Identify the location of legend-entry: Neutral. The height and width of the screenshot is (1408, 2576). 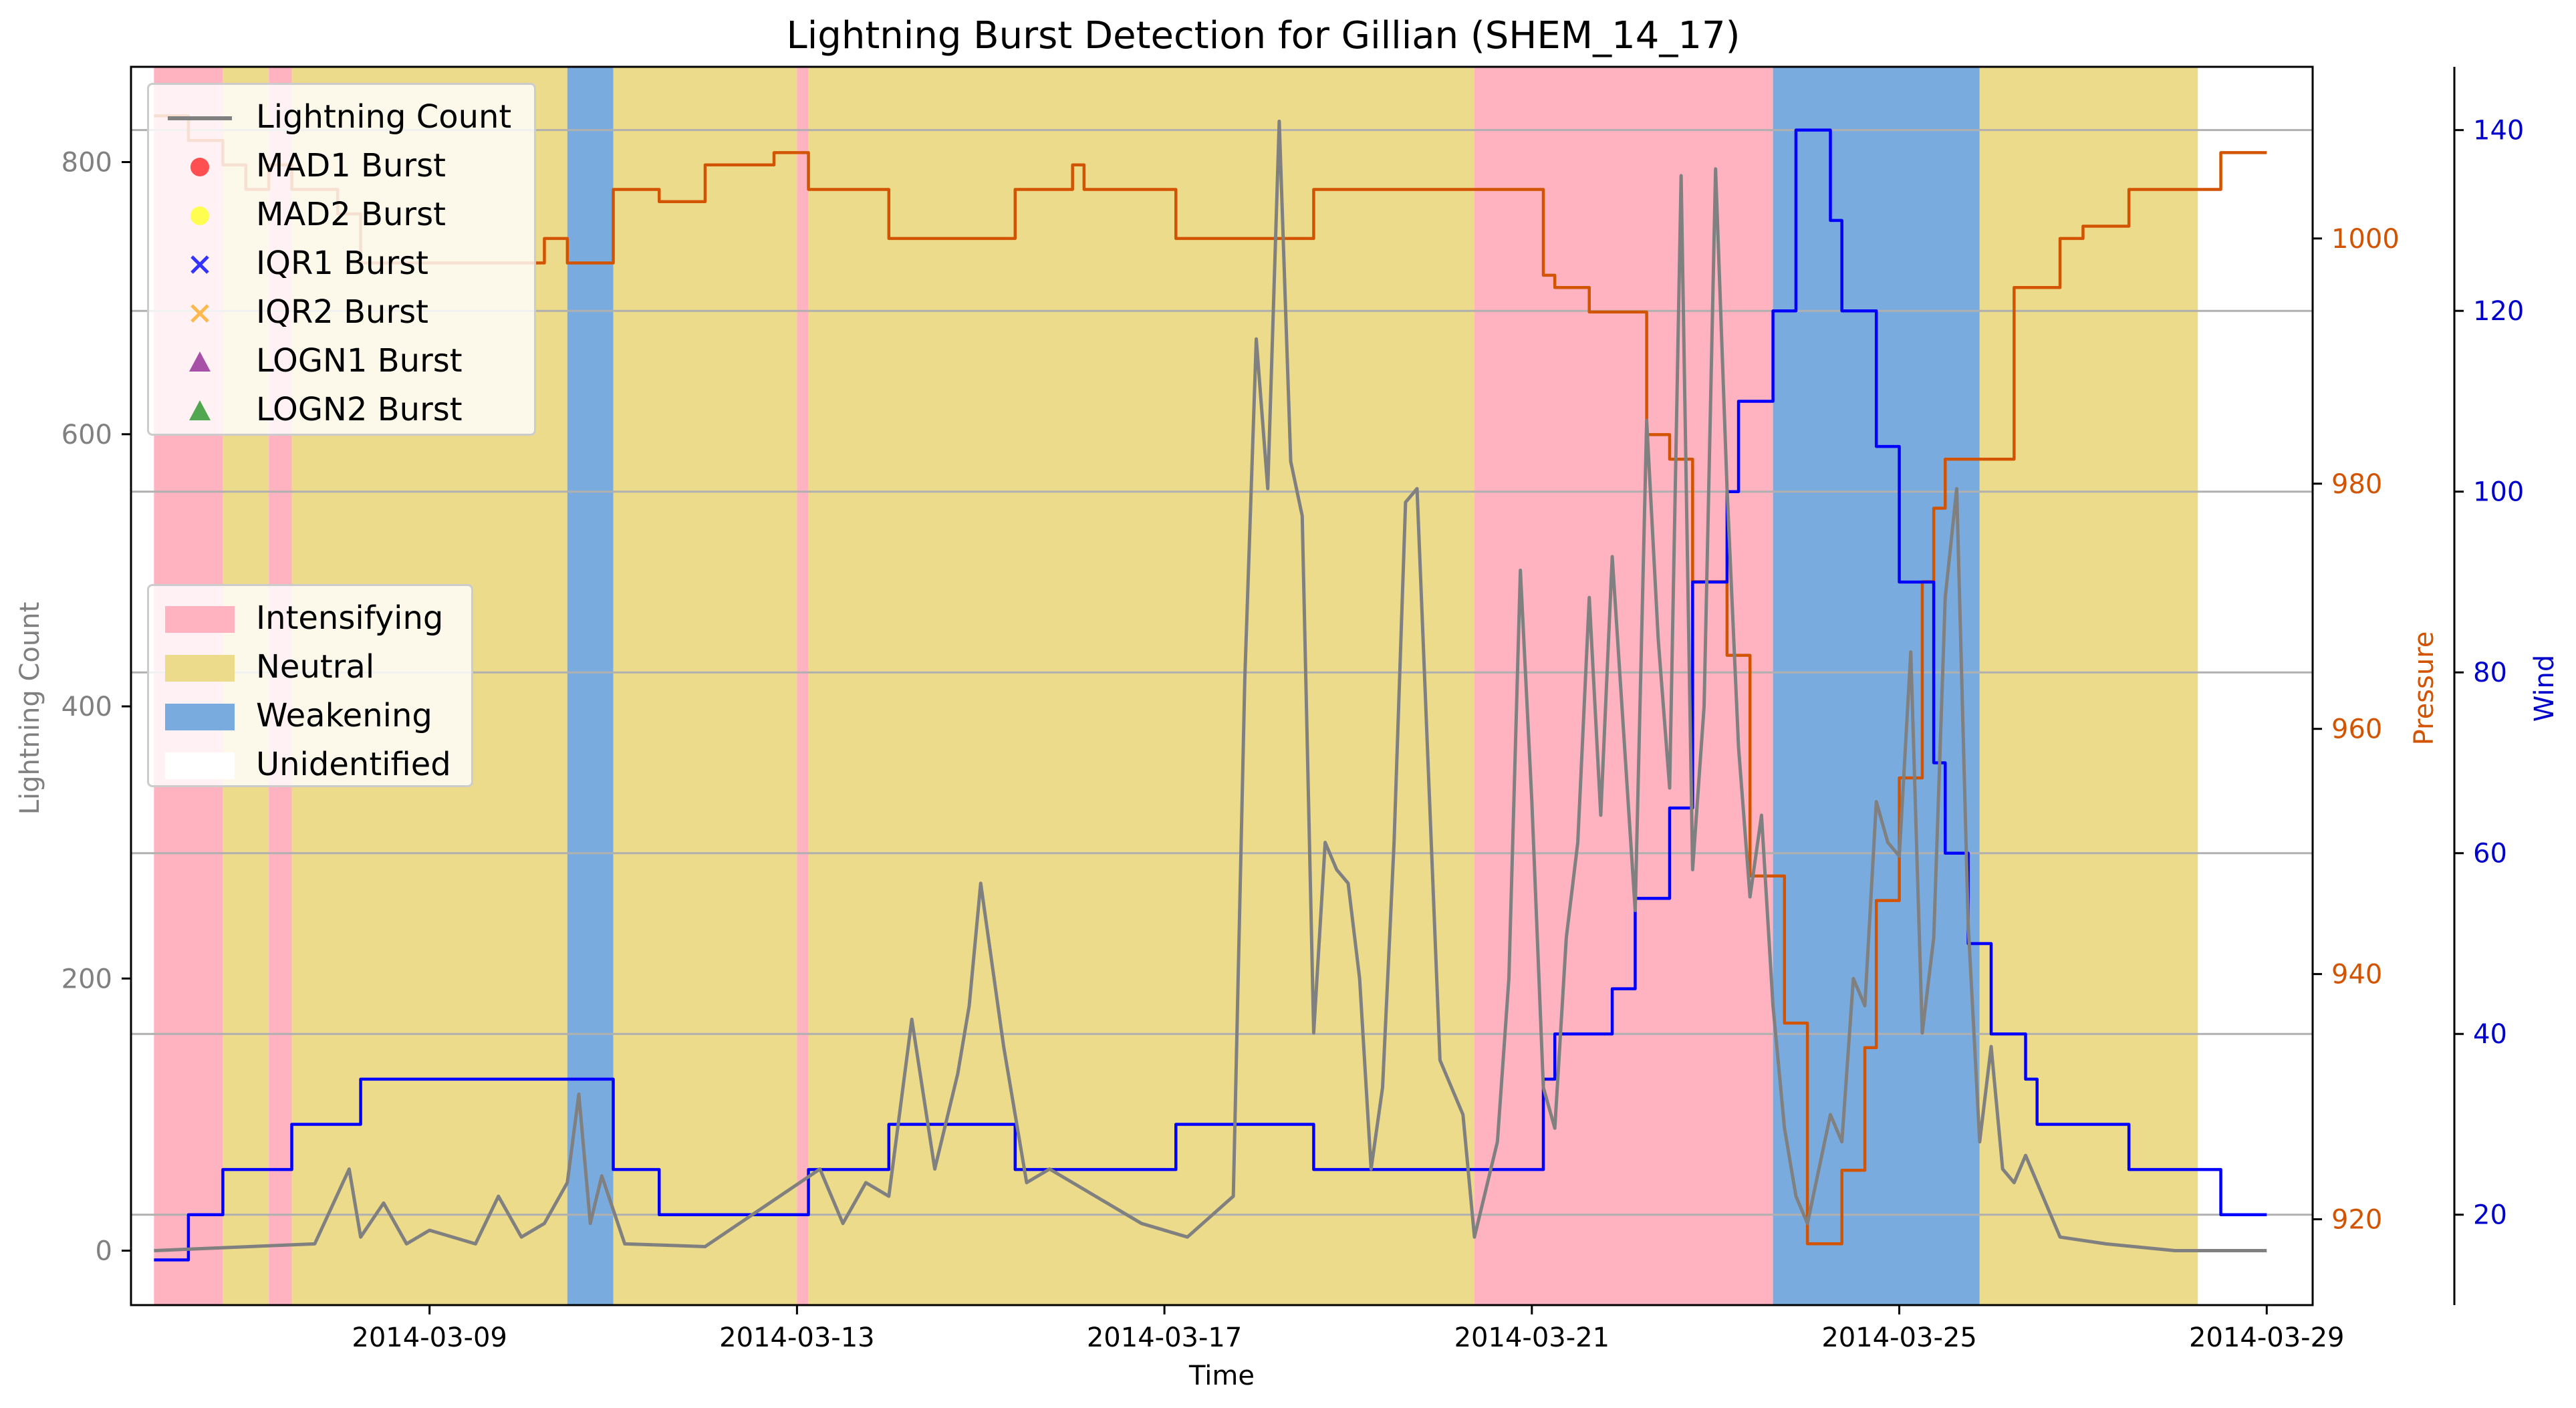
(310, 668).